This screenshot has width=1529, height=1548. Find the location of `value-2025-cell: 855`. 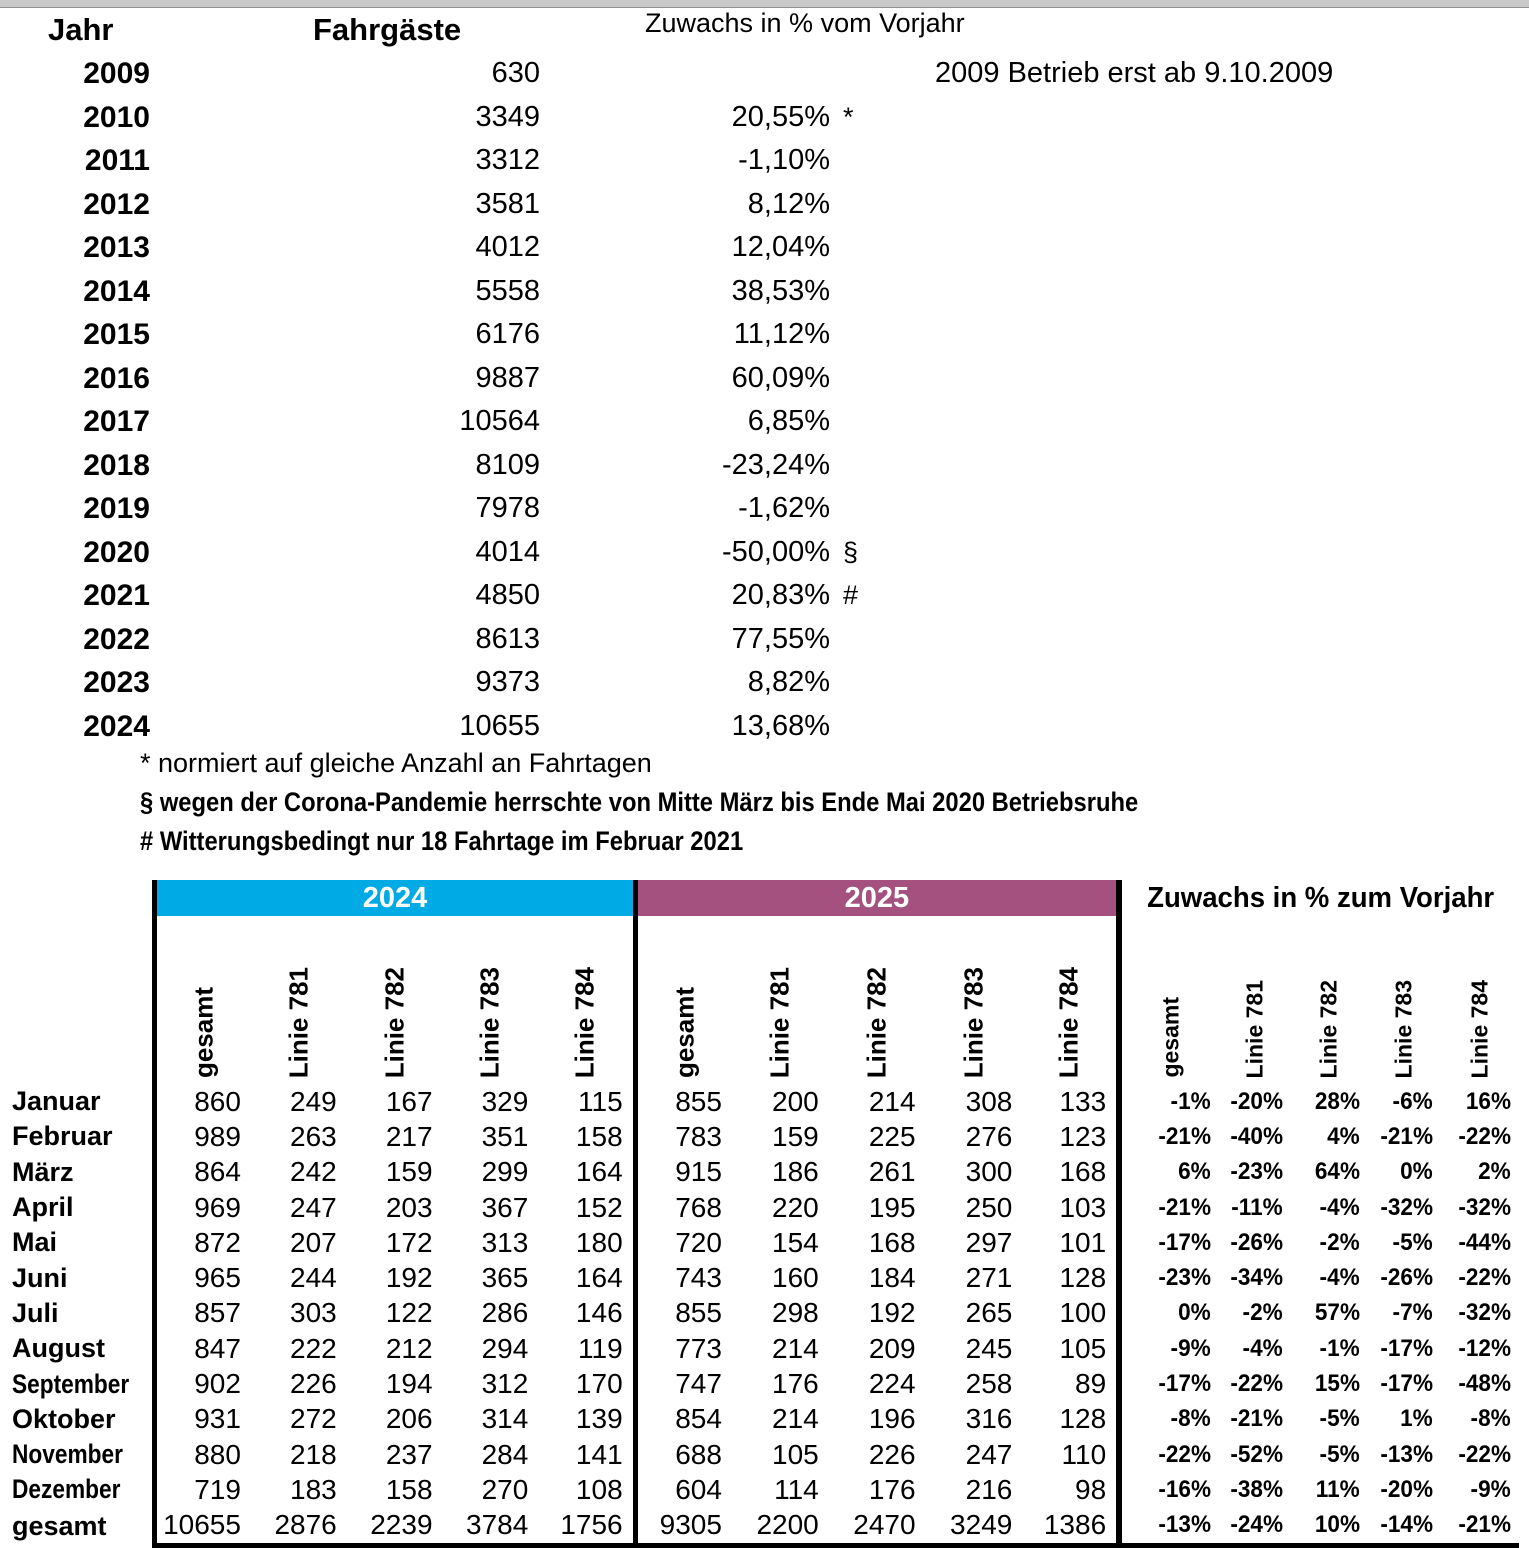

value-2025-cell: 855 is located at coordinates (682, 1102).